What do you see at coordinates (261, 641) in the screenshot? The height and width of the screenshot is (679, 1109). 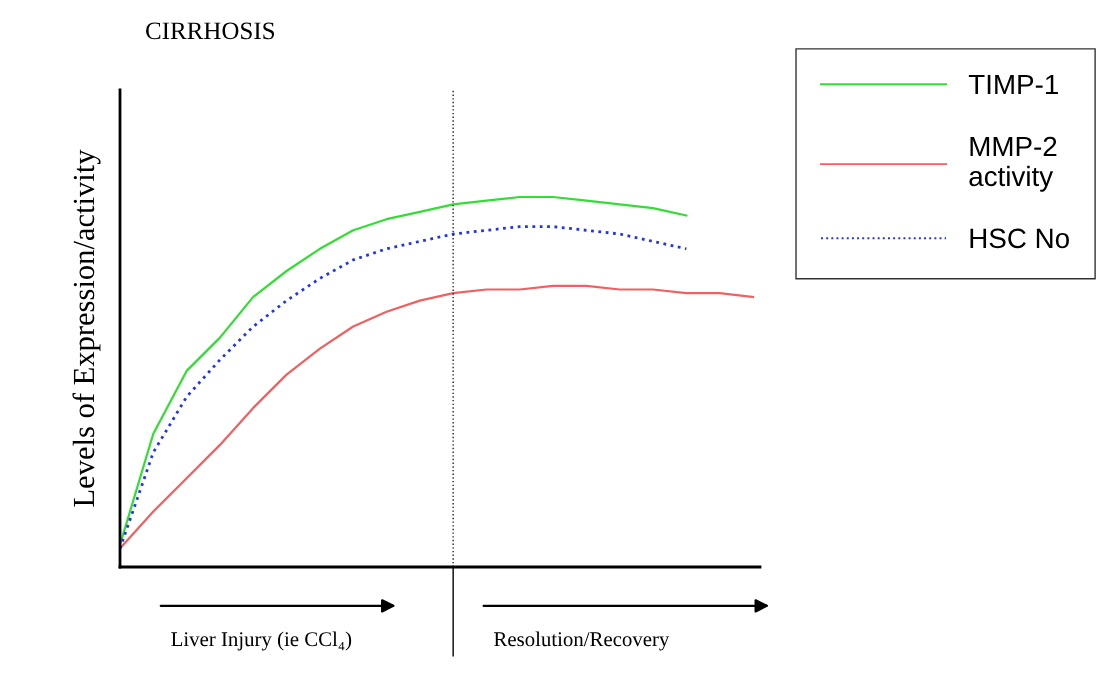 I see `text: Liver Injury (ie CCl₄)` at bounding box center [261, 641].